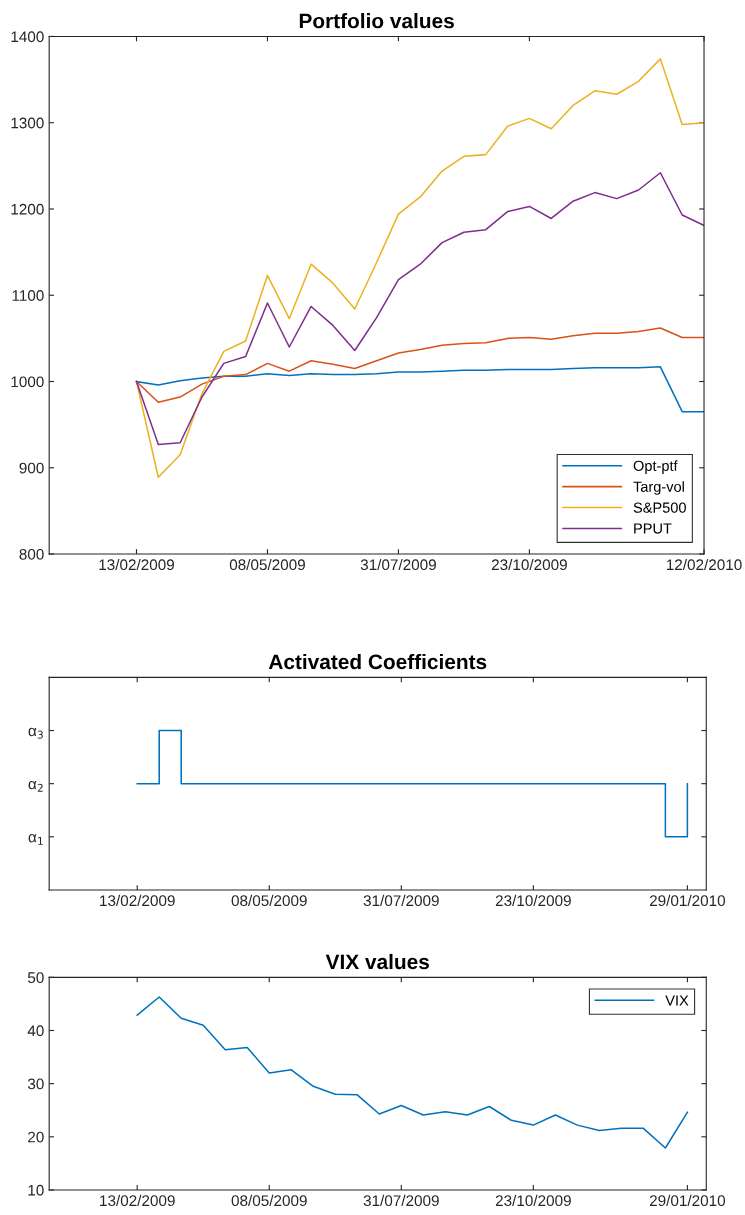 The width and height of the screenshot is (745, 1215). Describe the element at coordinates (376, 21) in the screenshot. I see `chart-title: Portfolio values` at that location.